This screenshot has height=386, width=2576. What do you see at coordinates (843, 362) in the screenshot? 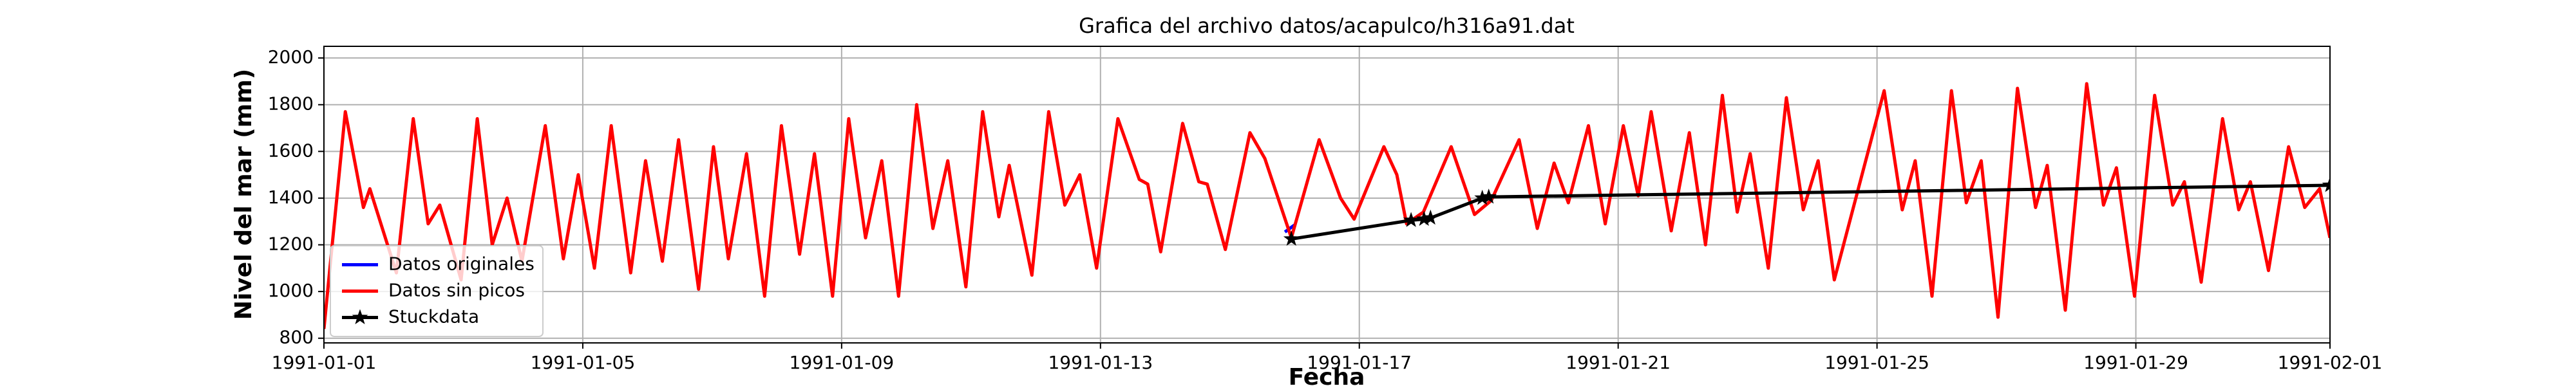
I see `x-tick-label: 1991-01-09` at bounding box center [843, 362].